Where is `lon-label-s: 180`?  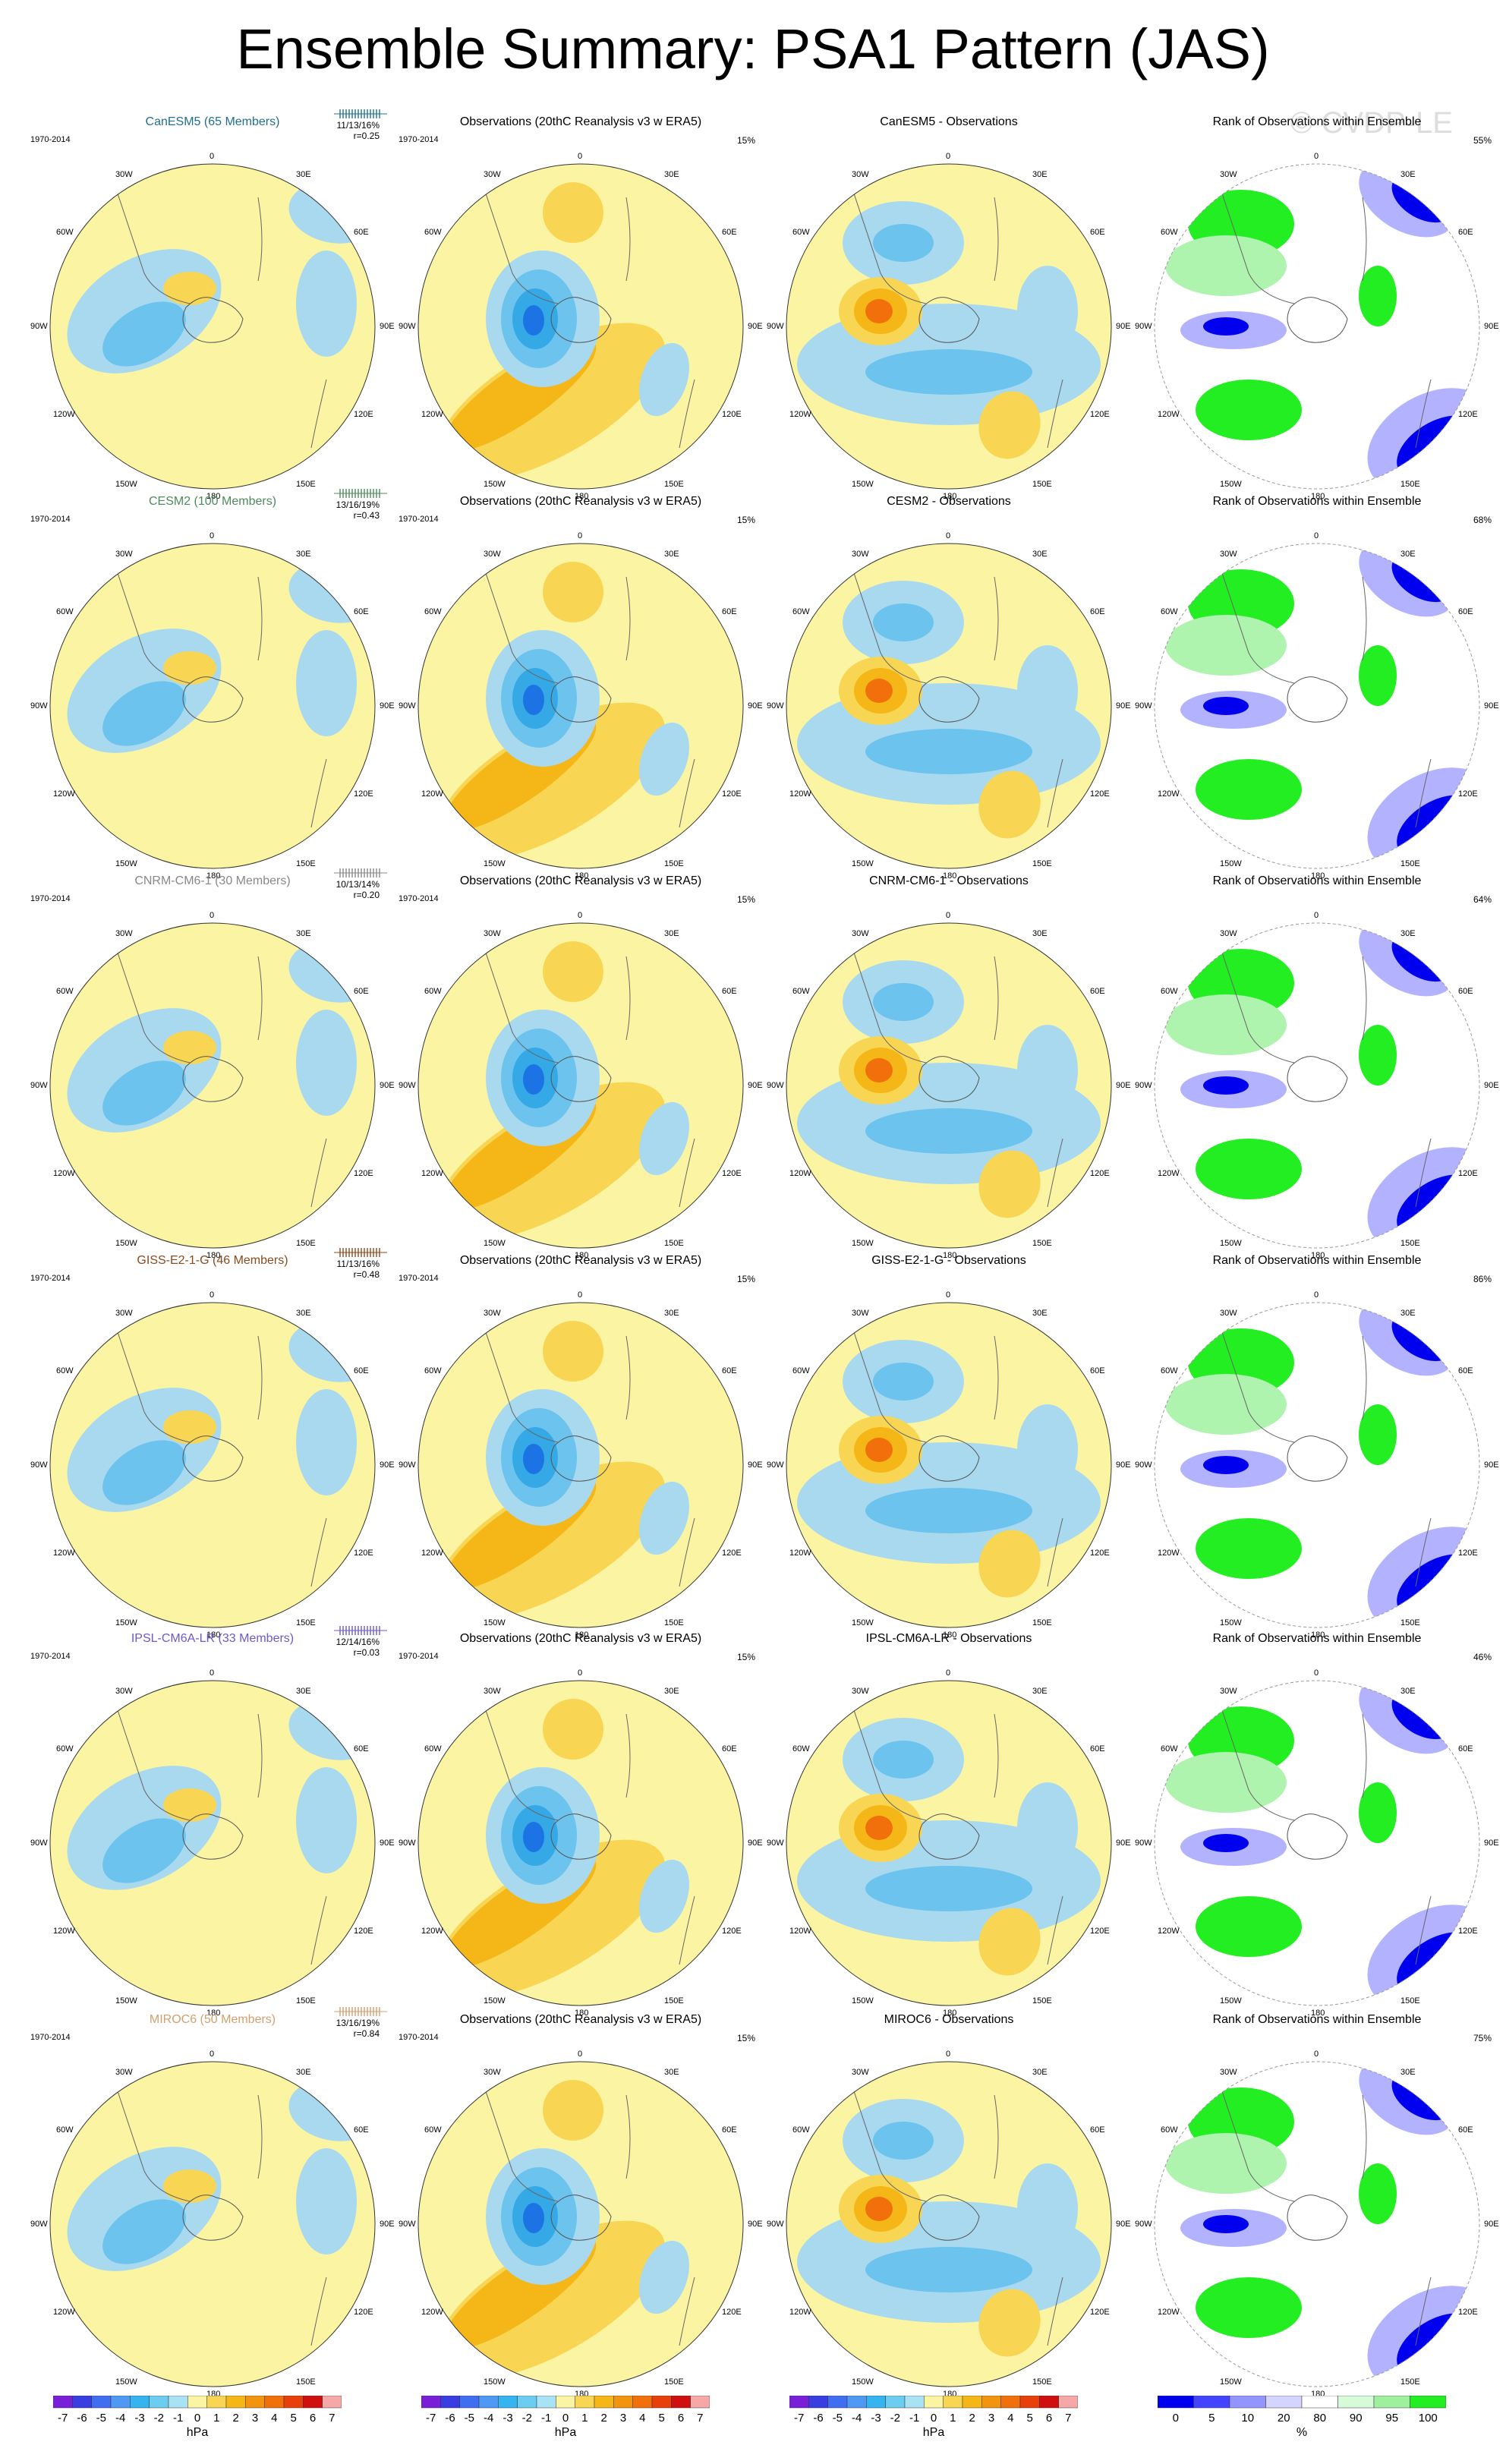 lon-label-s: 180 is located at coordinates (582, 1636).